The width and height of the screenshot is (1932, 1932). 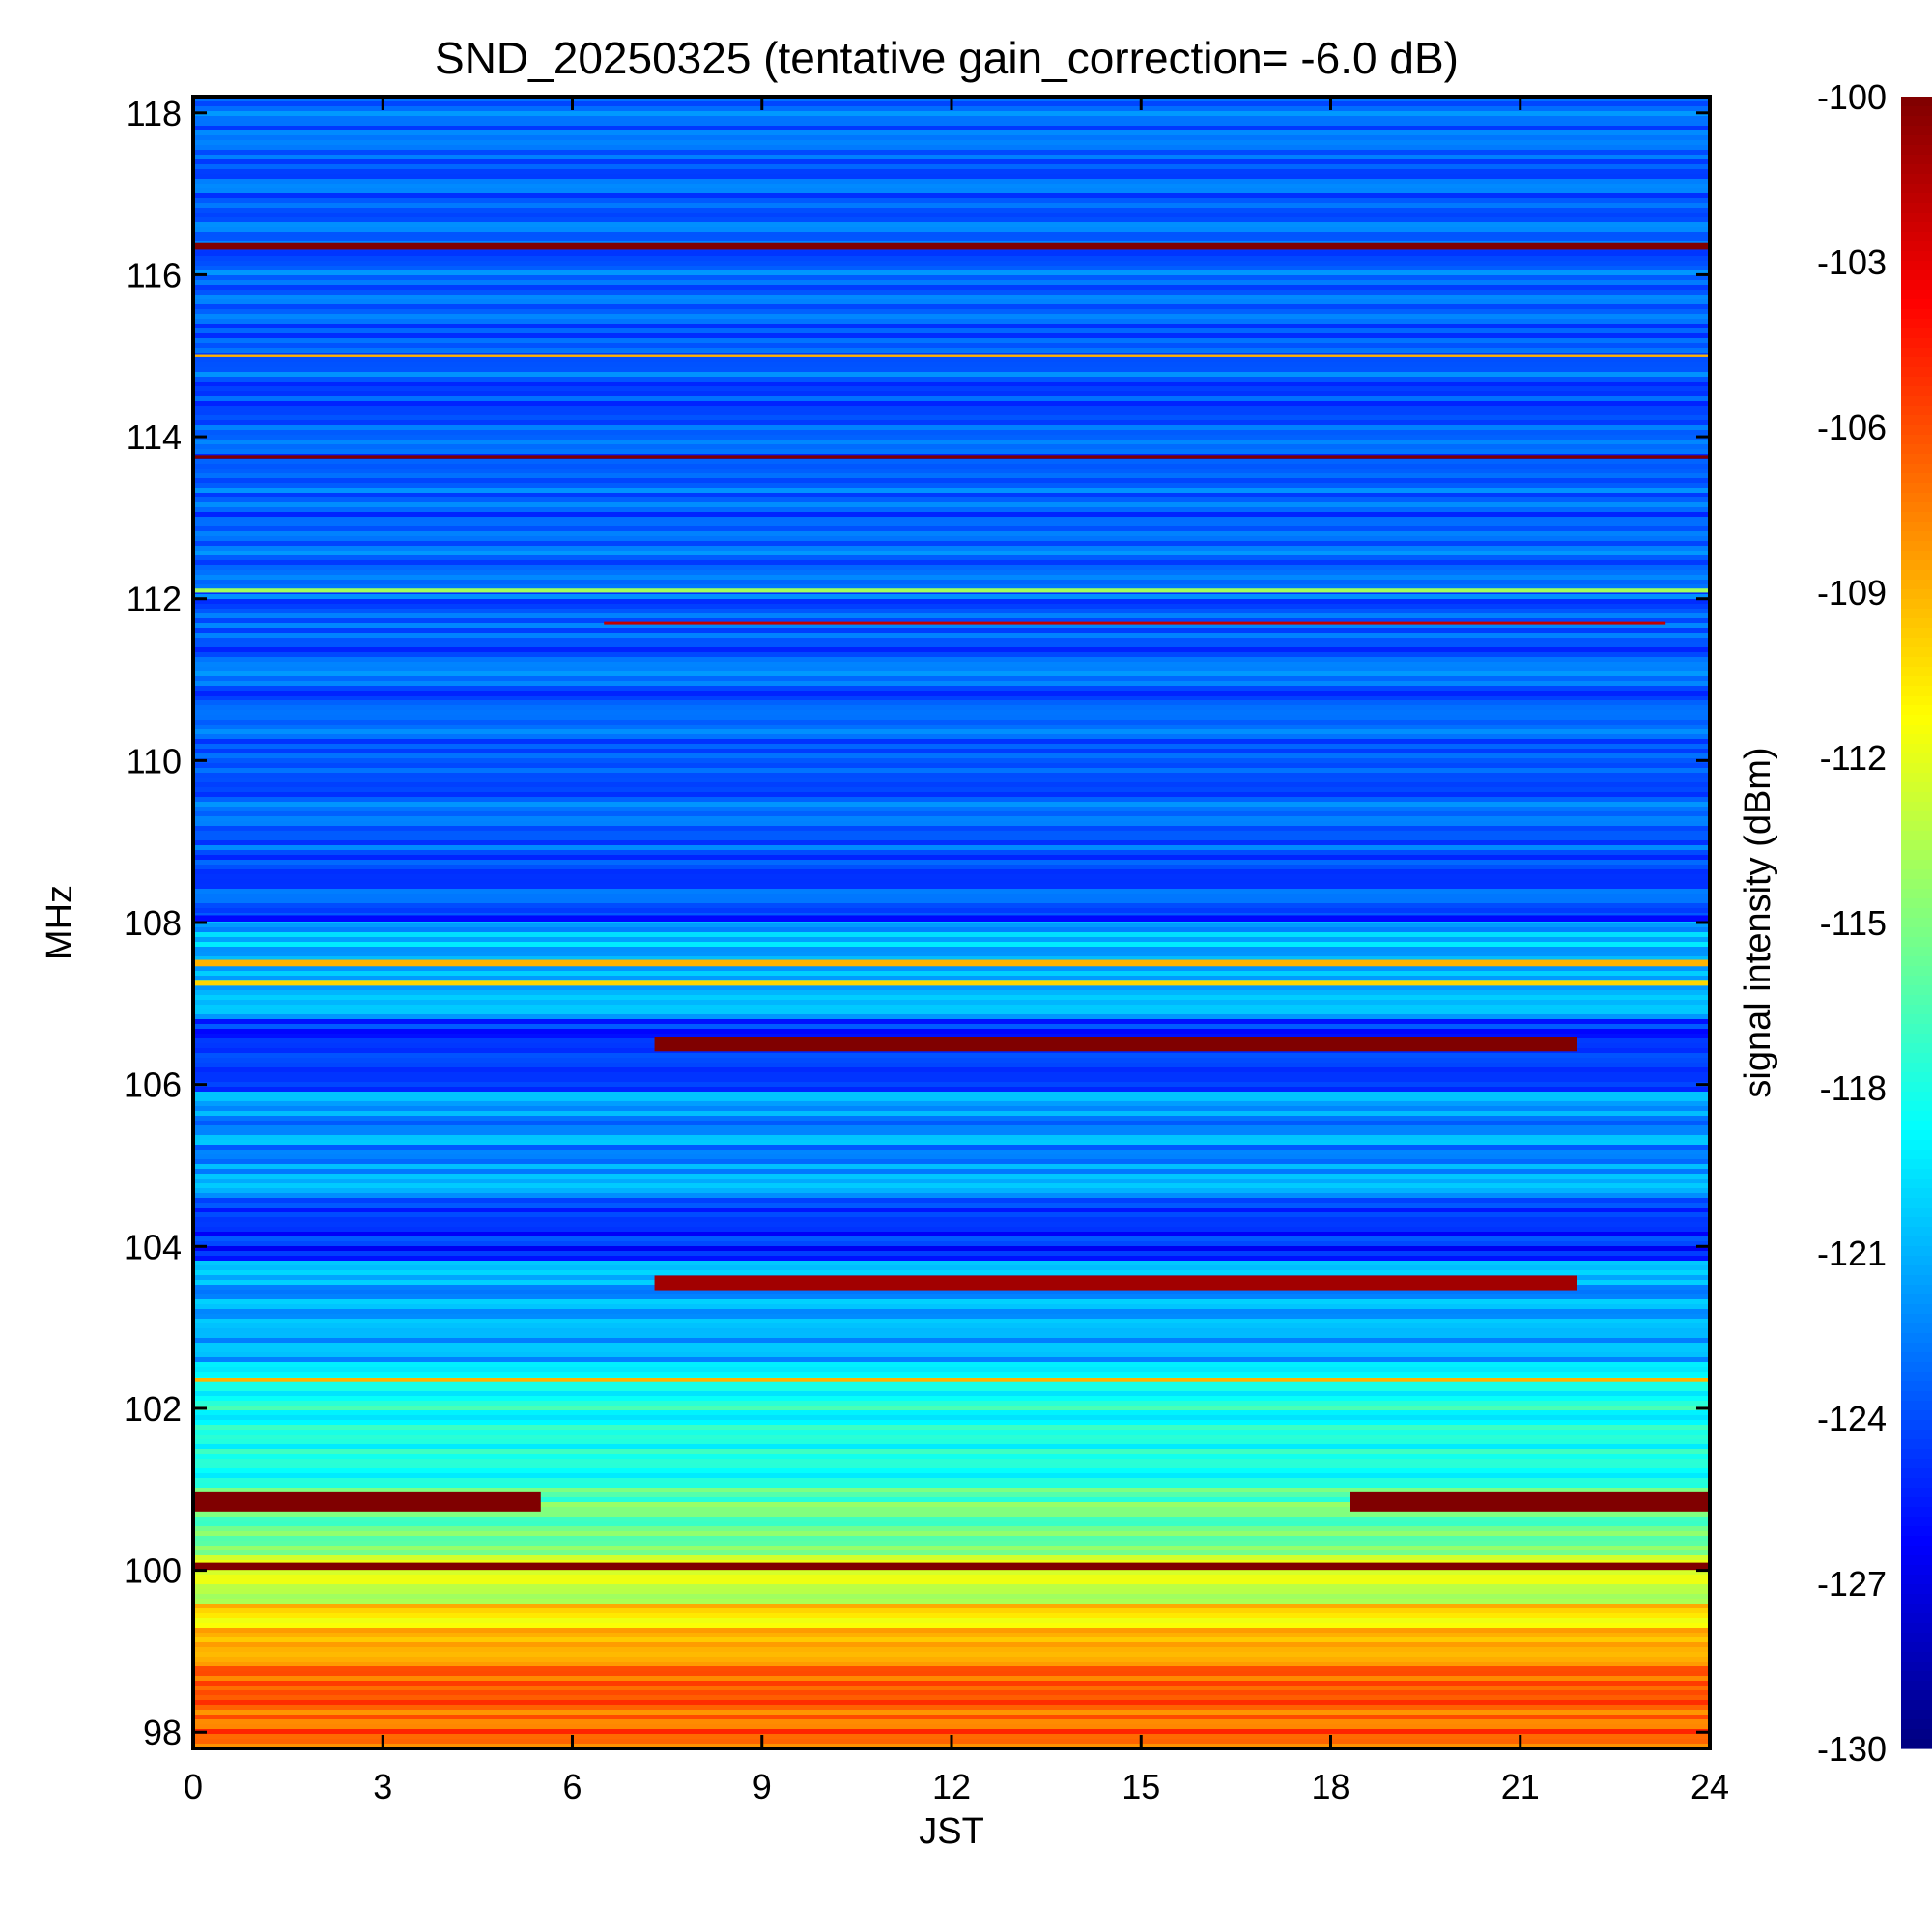 What do you see at coordinates (153, 1246) in the screenshot?
I see `y-tick-label: 104` at bounding box center [153, 1246].